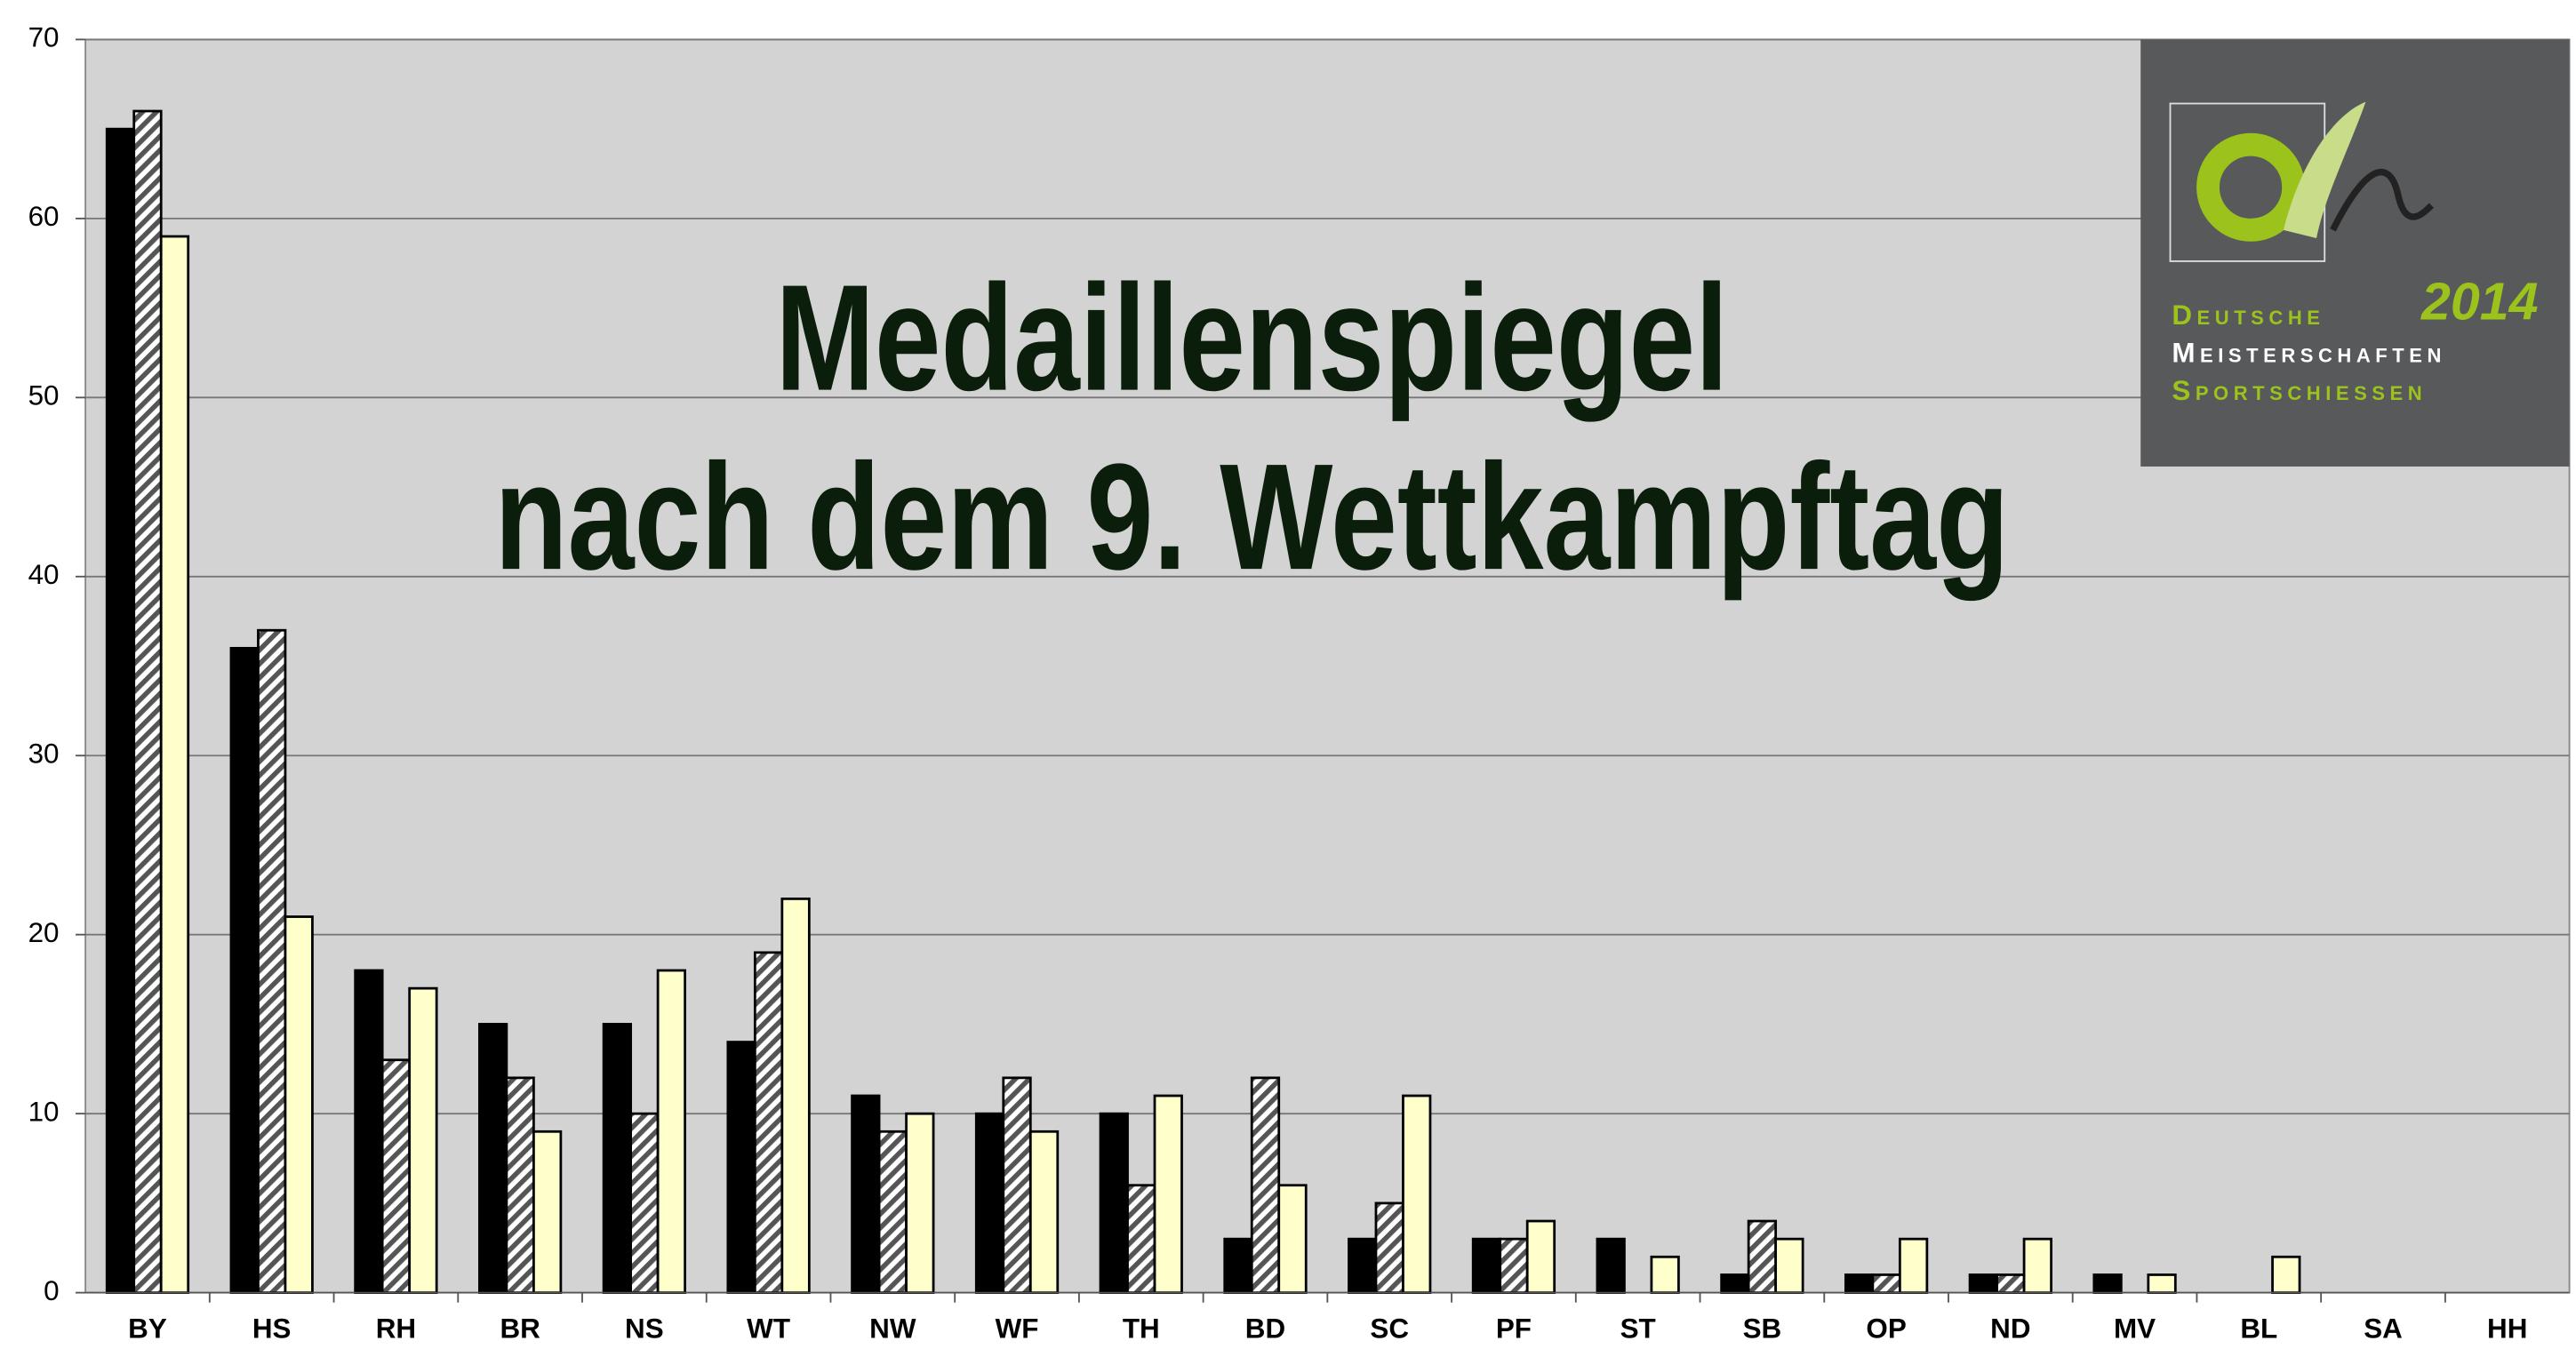  What do you see at coordinates (147, 1328) in the screenshot?
I see `x-tick-label: BY` at bounding box center [147, 1328].